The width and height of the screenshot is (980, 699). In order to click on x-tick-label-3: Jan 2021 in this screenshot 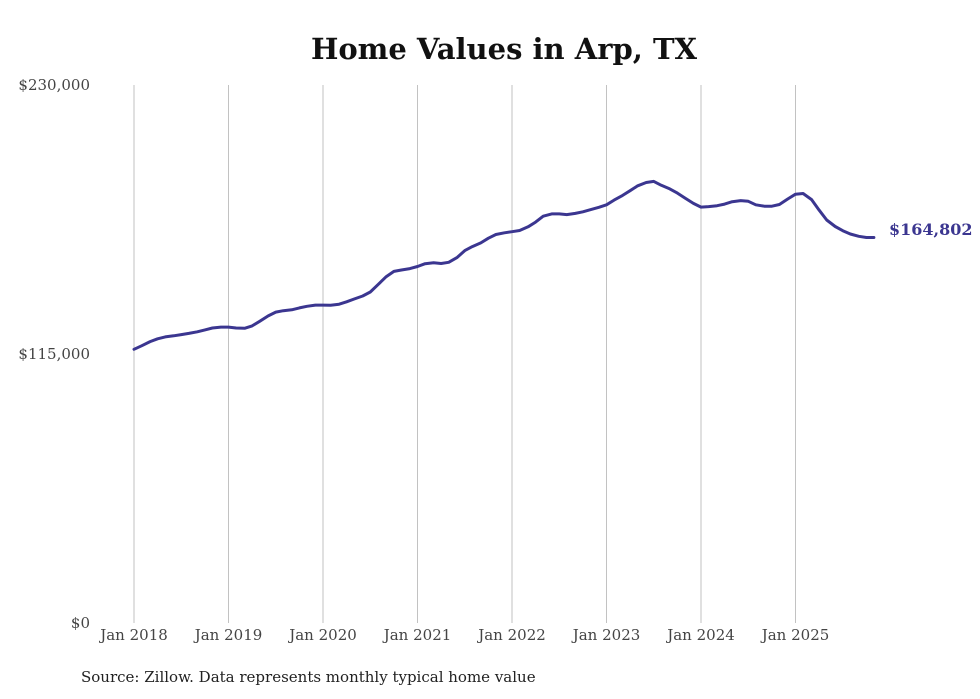, I will do `click(417, 635)`.